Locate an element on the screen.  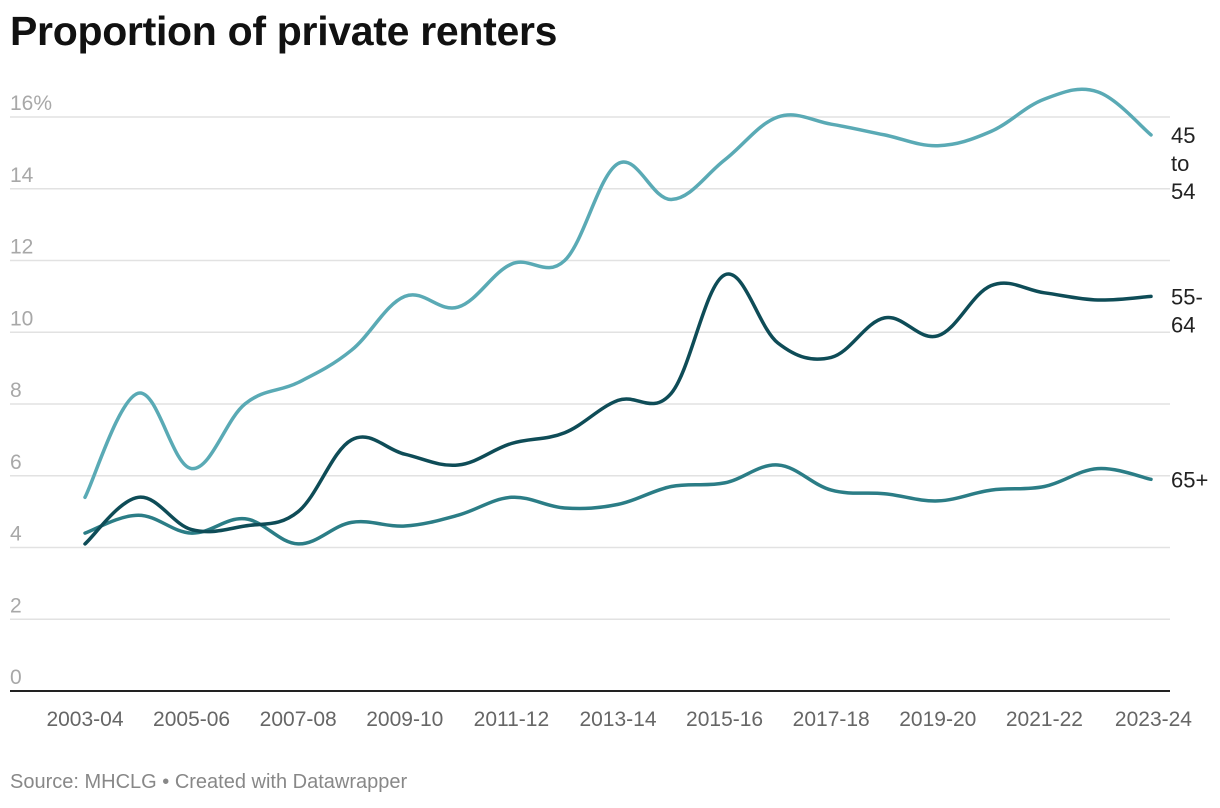
y-tick-label: 14 is located at coordinates (22, 175).